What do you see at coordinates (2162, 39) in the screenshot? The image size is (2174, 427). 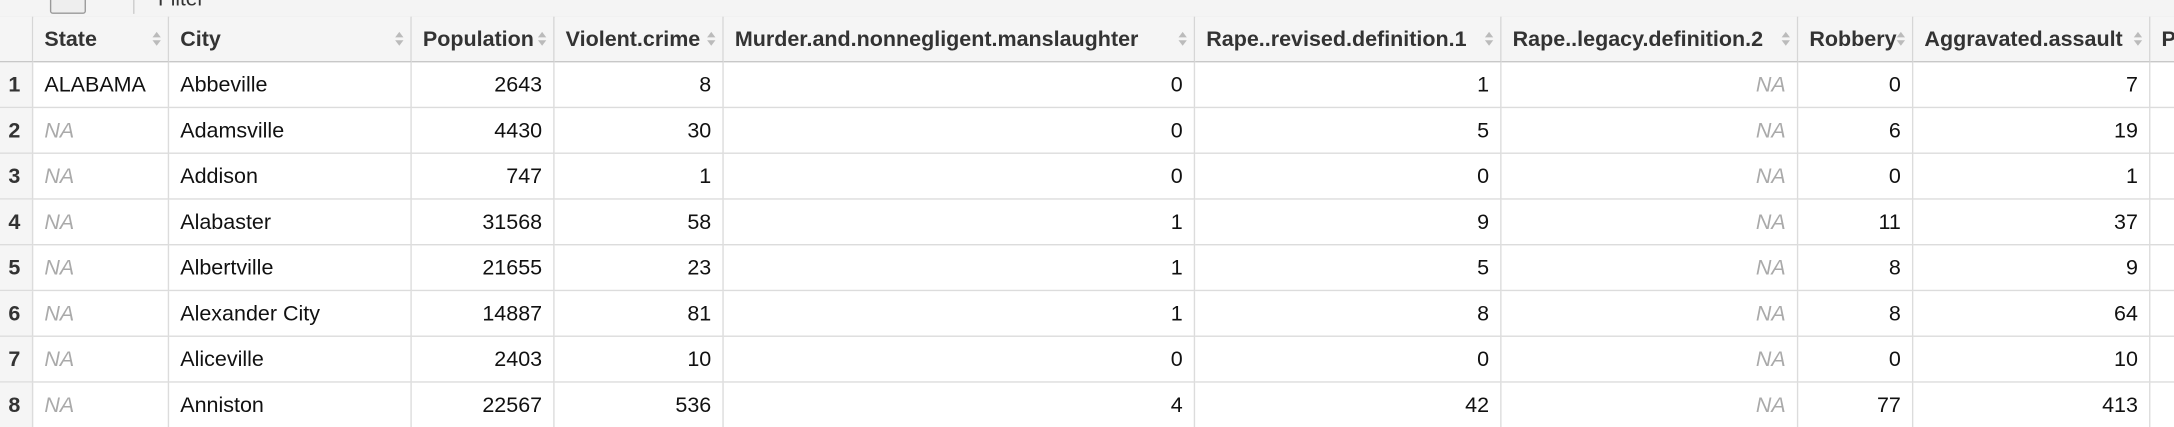 I see `column-header: P` at bounding box center [2162, 39].